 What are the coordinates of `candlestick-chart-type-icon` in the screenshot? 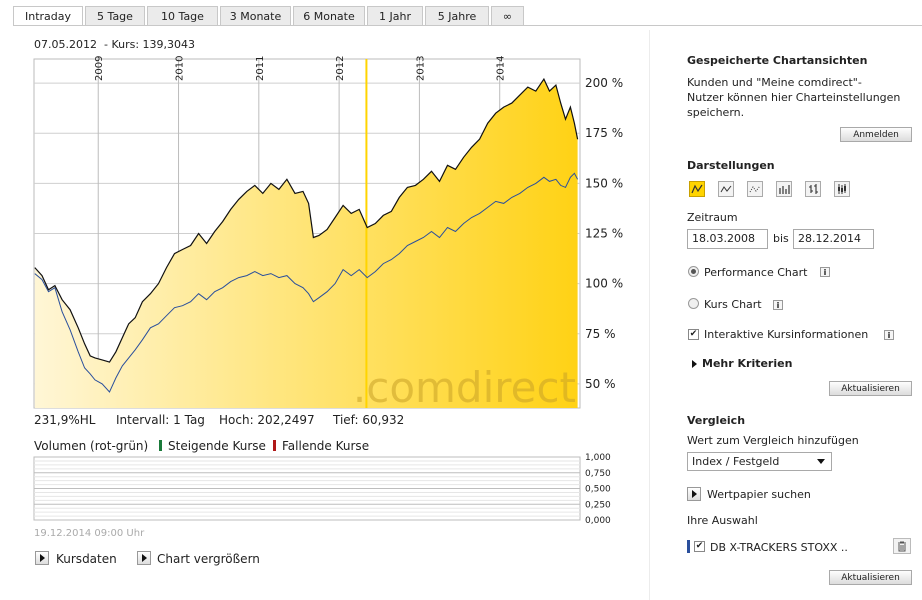 It's located at (842, 189).